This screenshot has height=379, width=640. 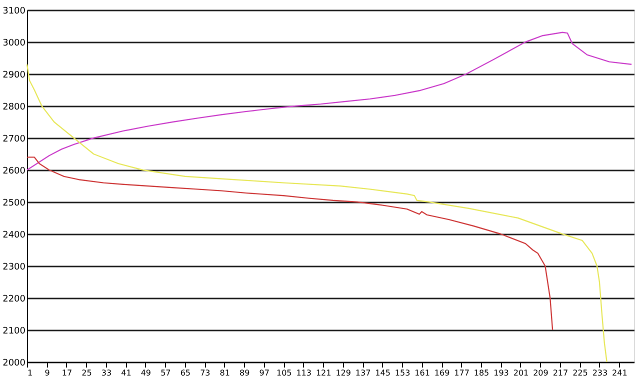 I want to click on y-tick-label: 2300, so click(x=14, y=267).